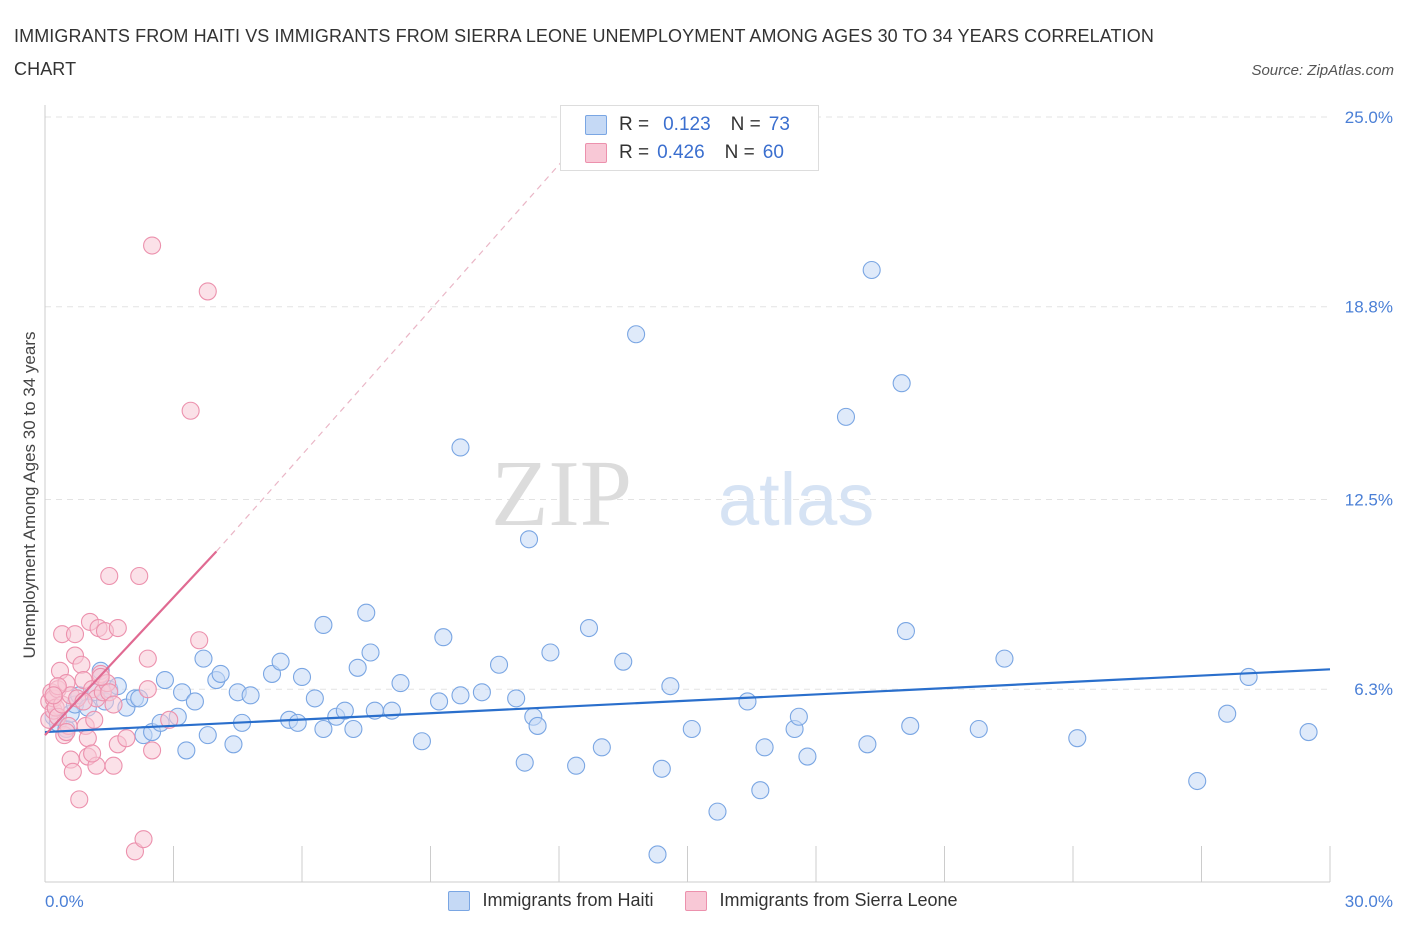  I want to click on watermark-atlas: atlas, so click(796, 499).